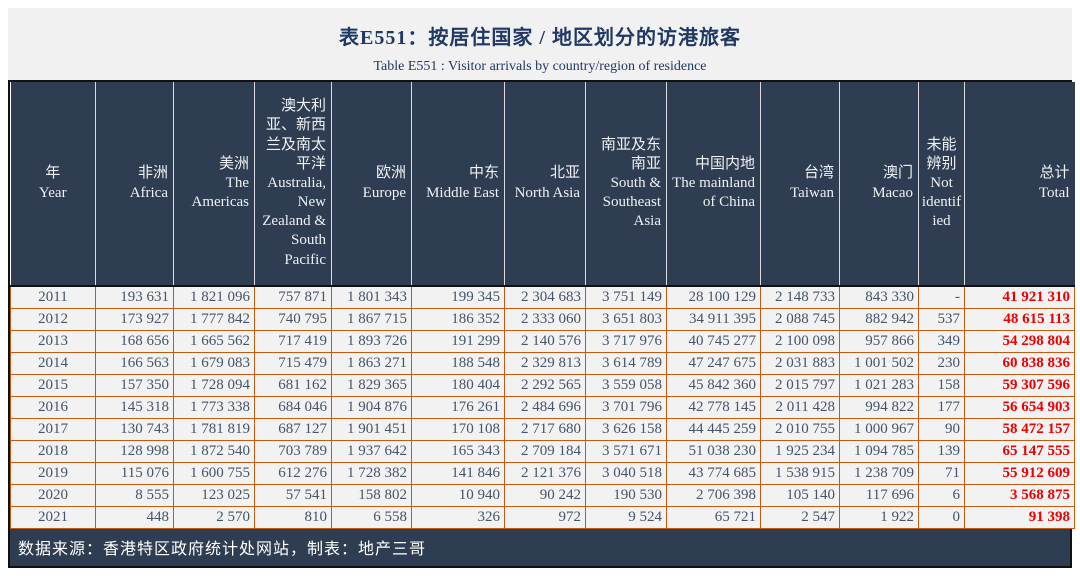 The height and width of the screenshot is (582, 1080). I want to click on column-header-zh: 中东, so click(483, 173).